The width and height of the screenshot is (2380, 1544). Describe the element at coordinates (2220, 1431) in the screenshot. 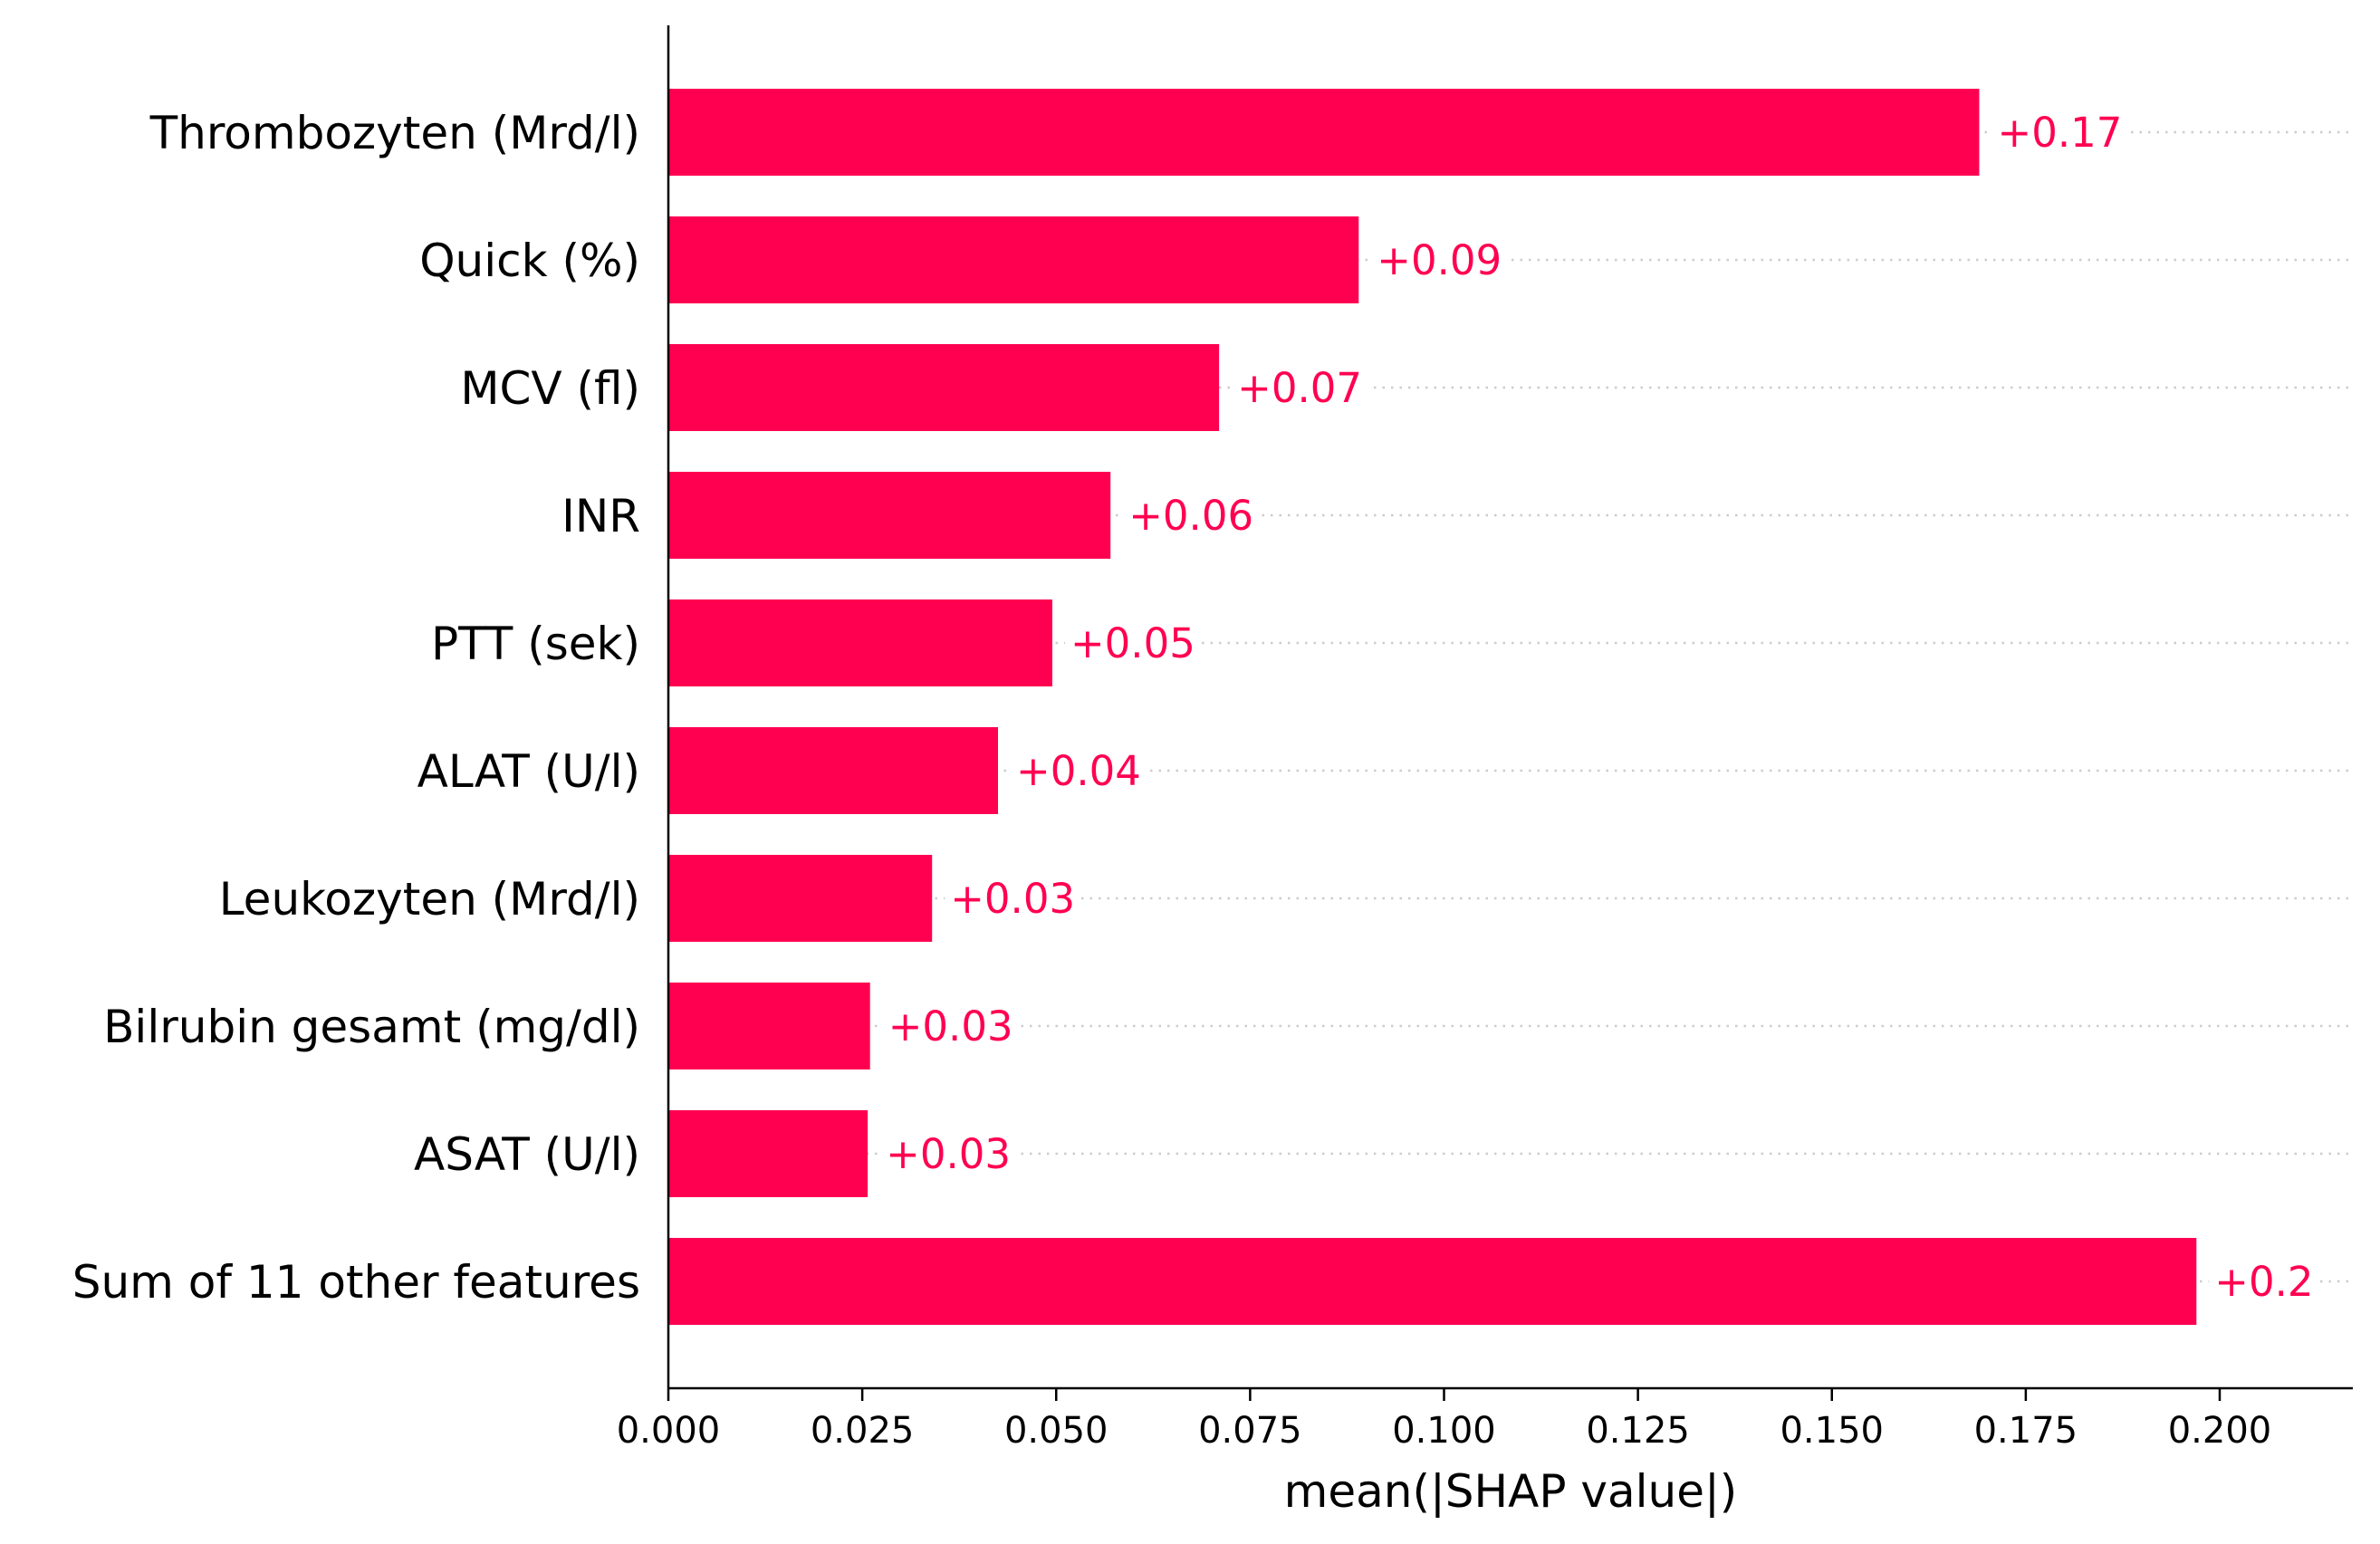

I see `x-tick-label: 0.200` at that location.